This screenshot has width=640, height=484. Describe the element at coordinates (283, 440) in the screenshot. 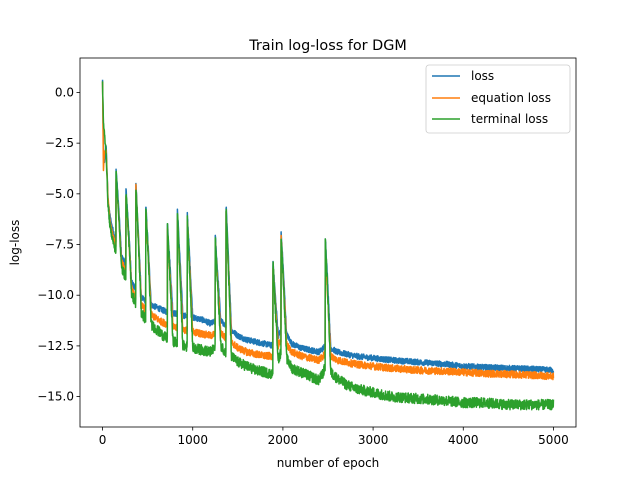

I see `x-tick-label: 2000` at that location.